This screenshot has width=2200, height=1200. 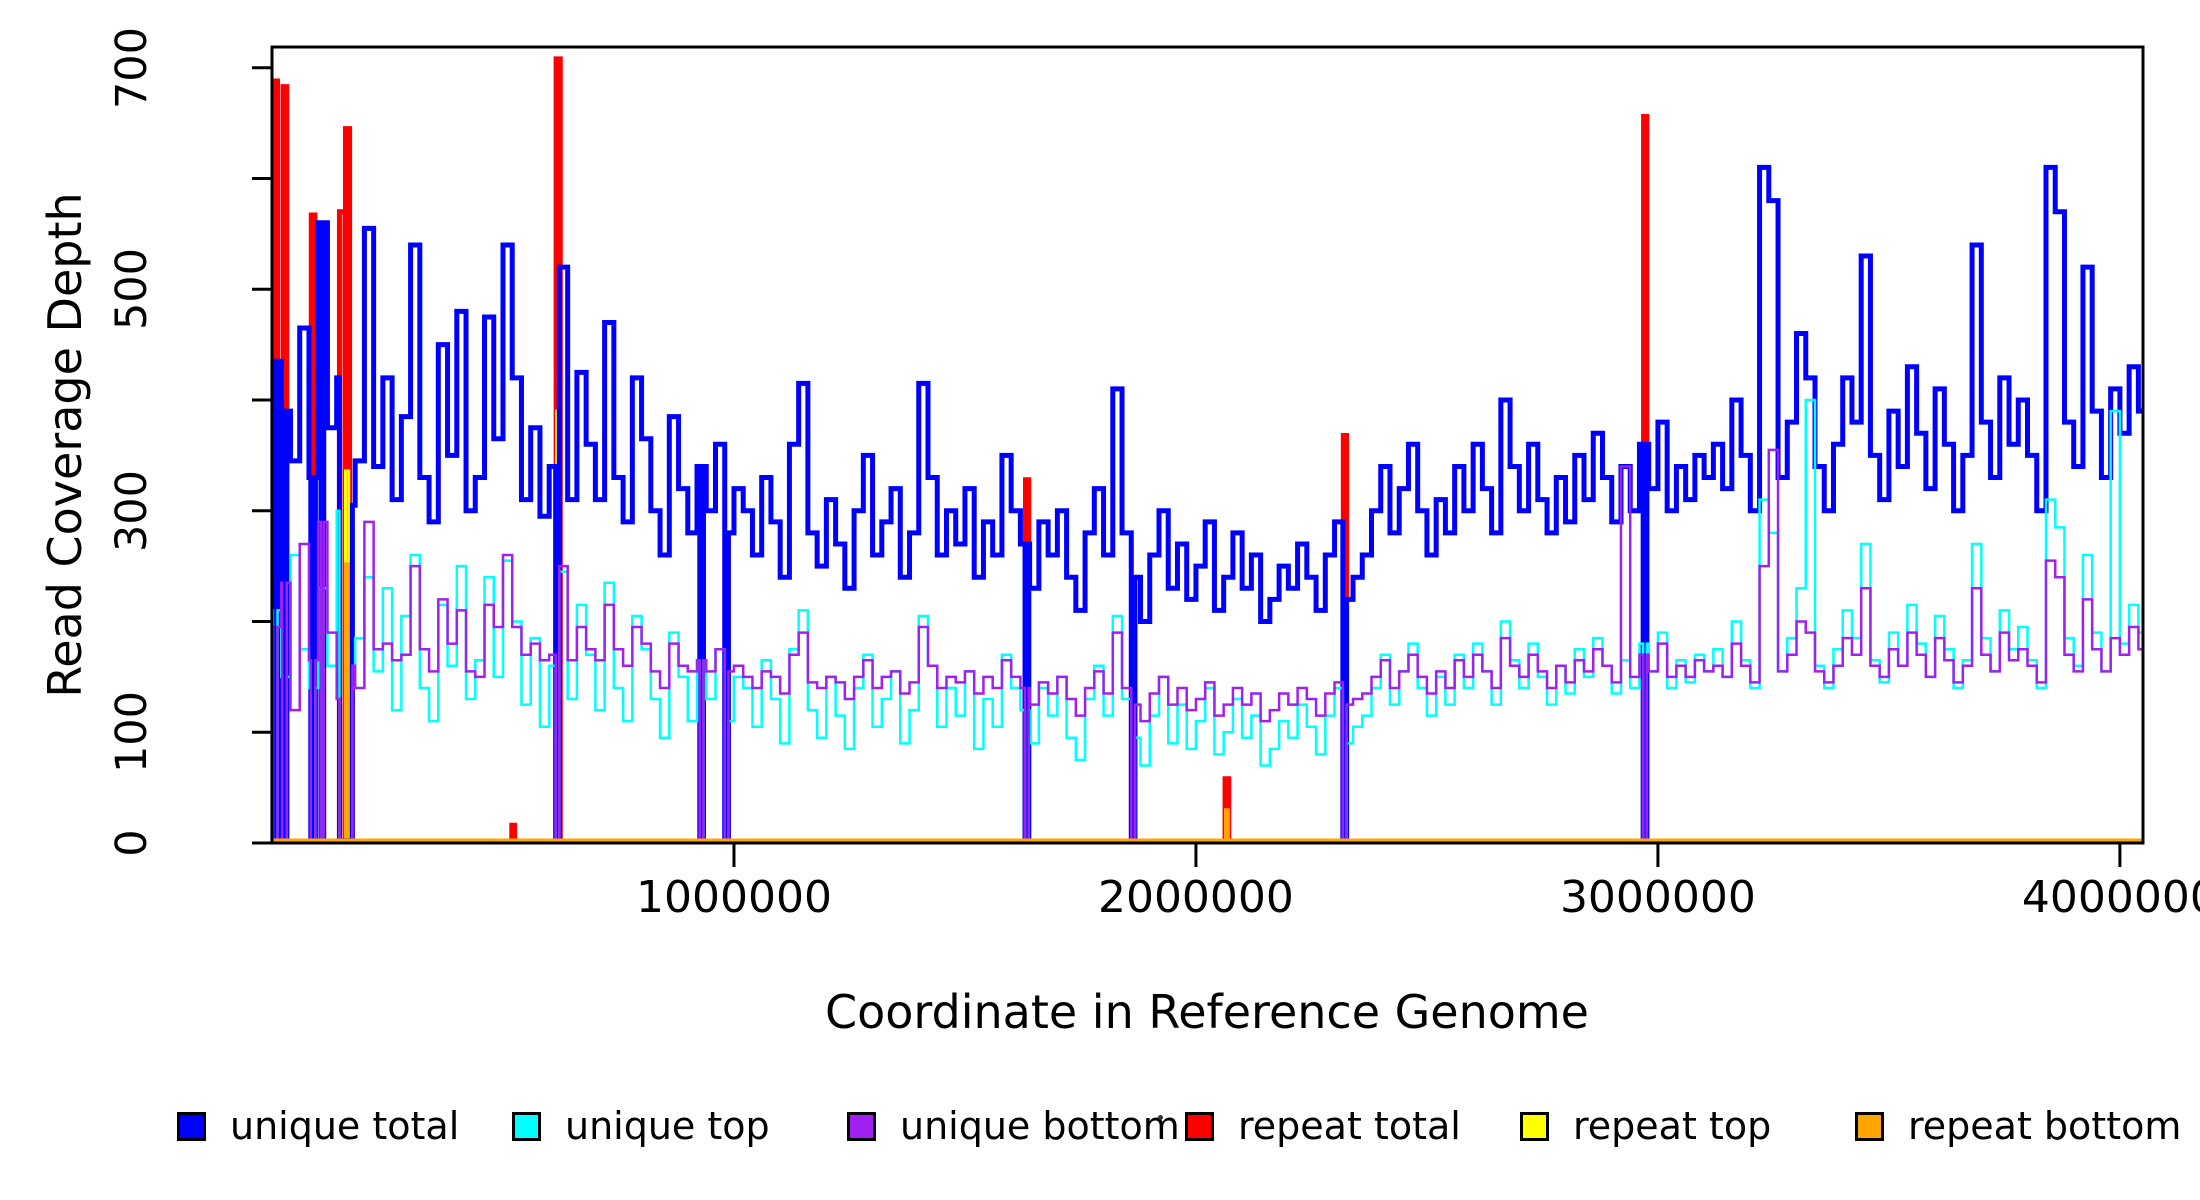 What do you see at coordinates (132, 289) in the screenshot?
I see `y-tick-label-500: 500` at bounding box center [132, 289].